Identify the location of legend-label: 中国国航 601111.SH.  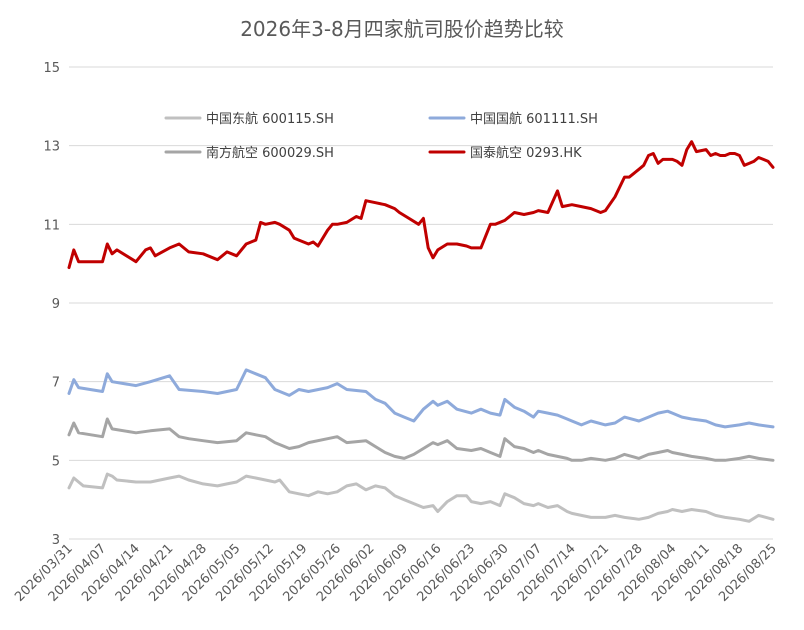
(534, 119).